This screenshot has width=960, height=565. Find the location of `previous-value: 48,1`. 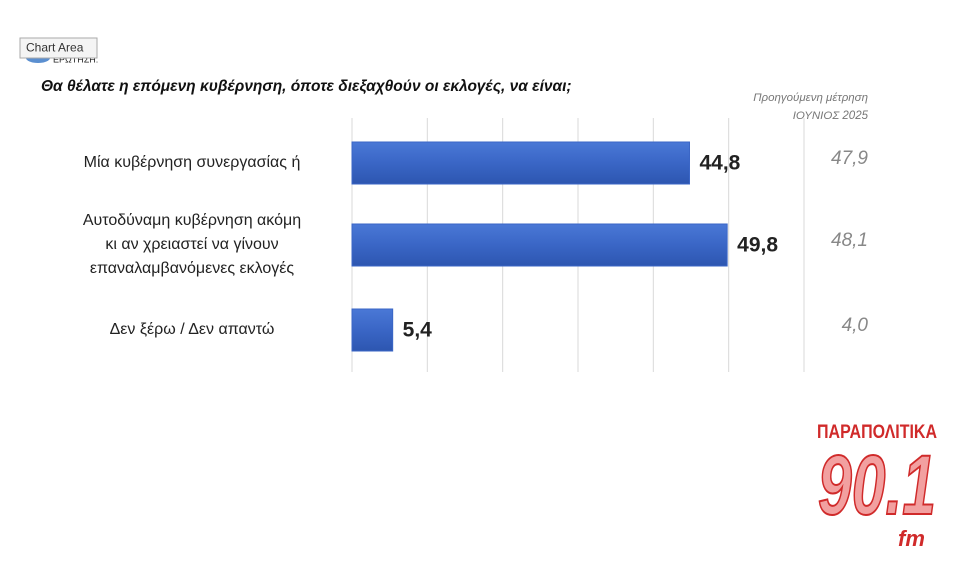

previous-value: 48,1 is located at coordinates (849, 240).